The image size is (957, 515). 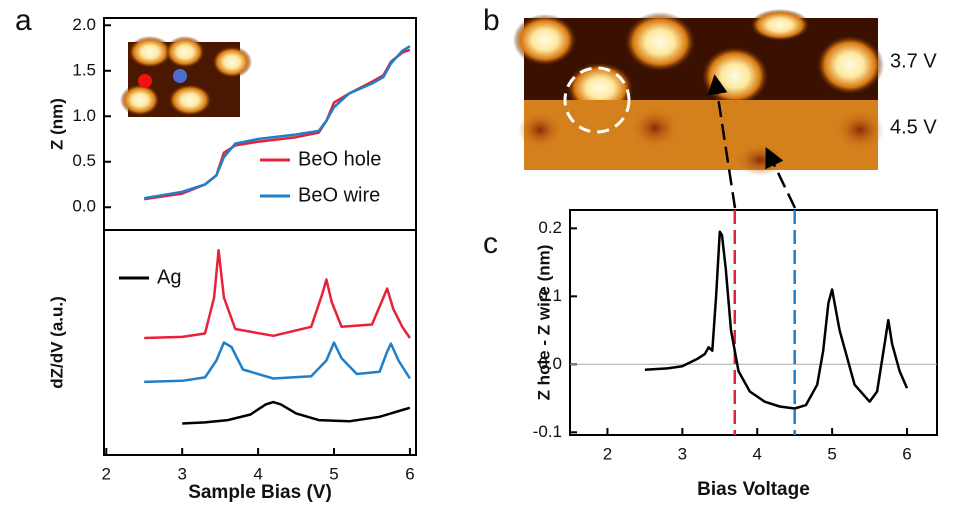 What do you see at coordinates (913, 127) in the screenshot?
I see `image-label: 4.5 V` at bounding box center [913, 127].